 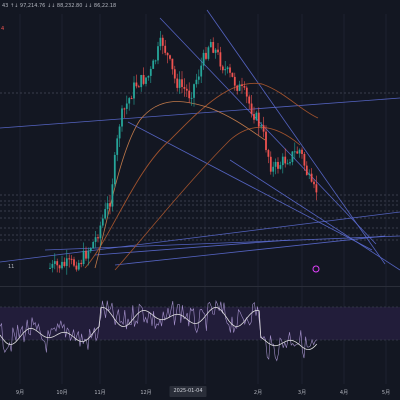 I want to click on time-axis-label: 10月, so click(x=62, y=393).